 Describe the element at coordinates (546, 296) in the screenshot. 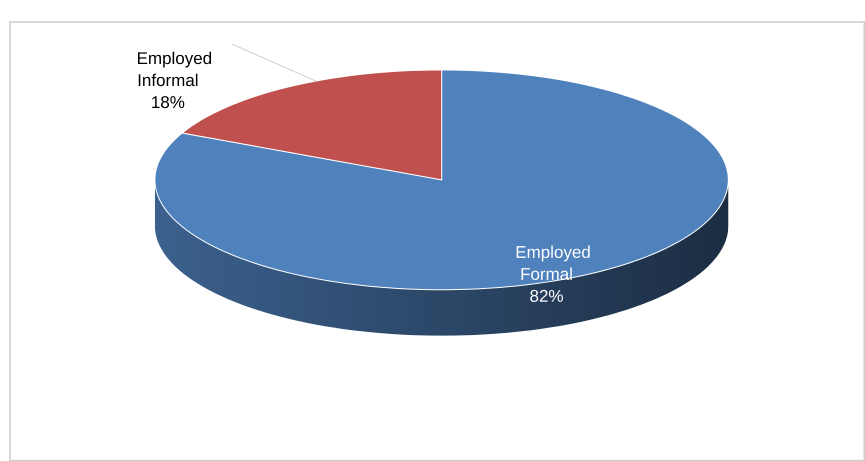

I see `data-label: 82%` at that location.